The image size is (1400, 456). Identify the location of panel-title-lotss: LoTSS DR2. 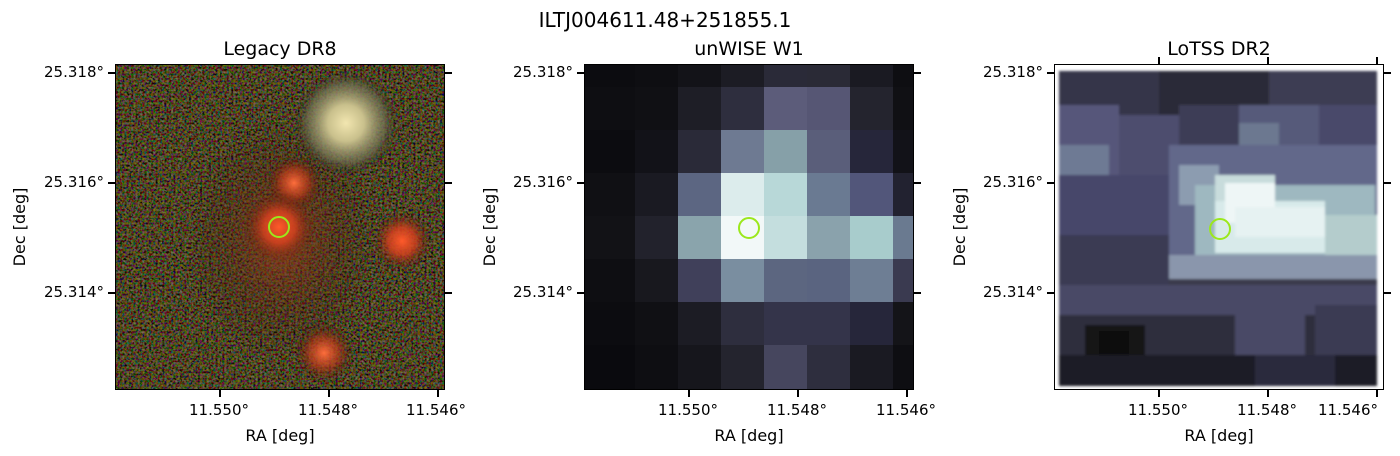
(1219, 49).